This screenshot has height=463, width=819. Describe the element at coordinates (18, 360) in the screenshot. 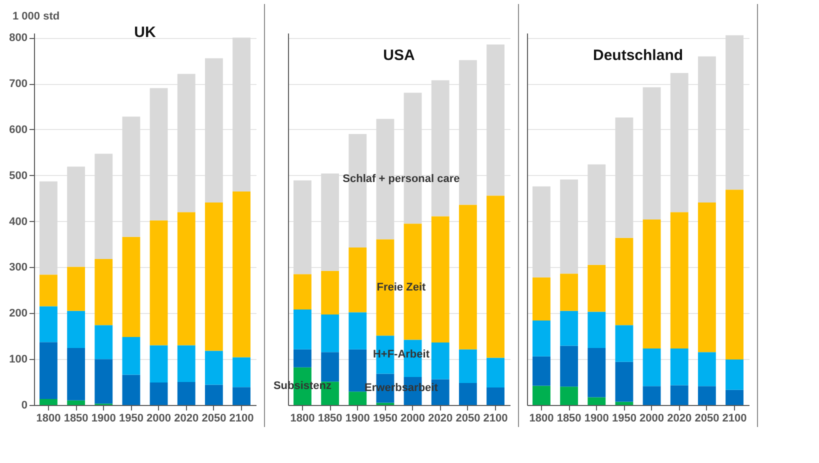

I see `y-tick-label: 100` at that location.